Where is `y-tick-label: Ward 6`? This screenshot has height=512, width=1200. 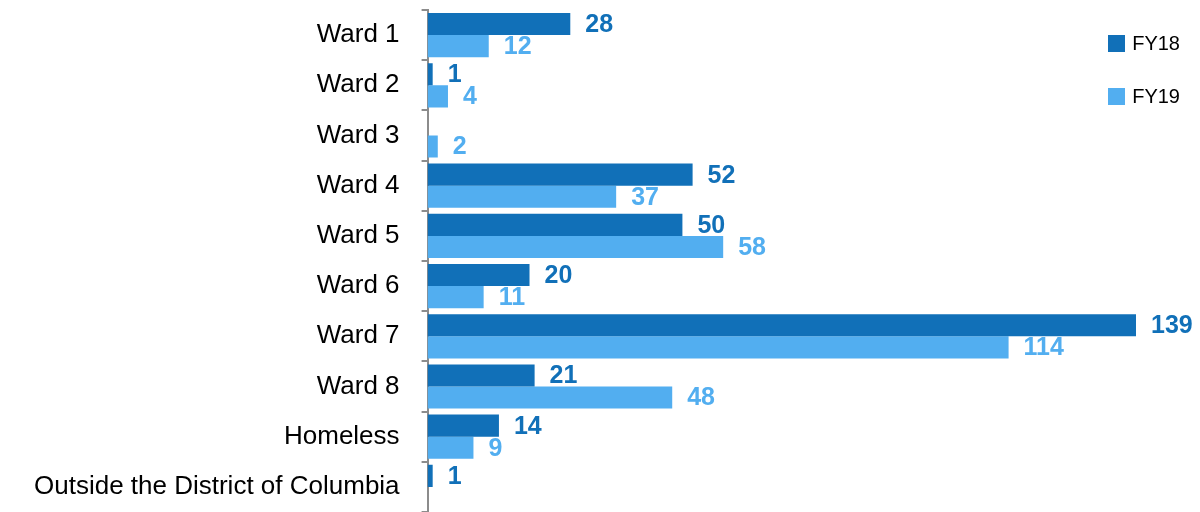
y-tick-label: Ward 6 is located at coordinates (358, 284).